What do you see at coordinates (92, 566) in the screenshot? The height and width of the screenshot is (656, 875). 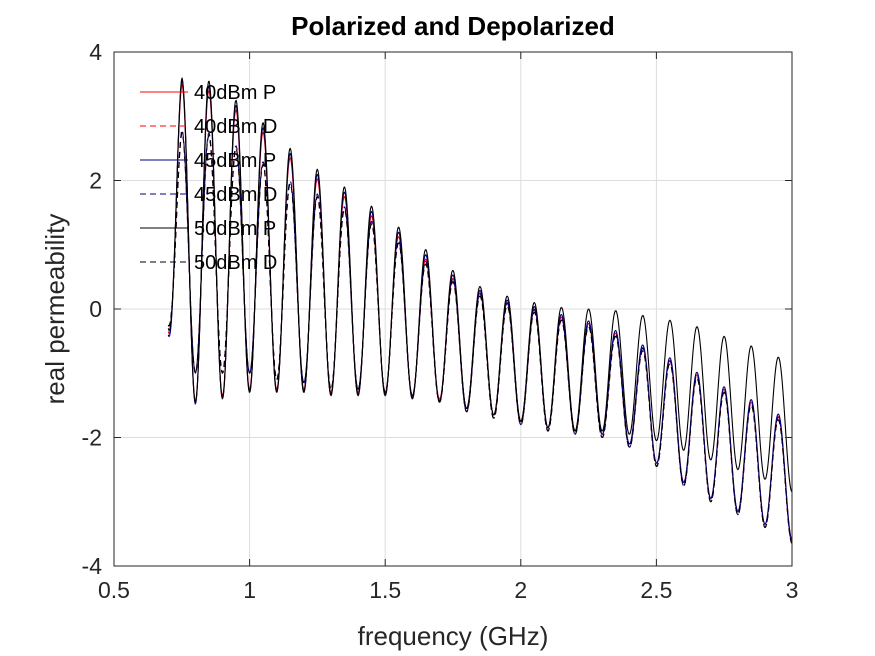 I see `y-tick-label: -4` at bounding box center [92, 566].